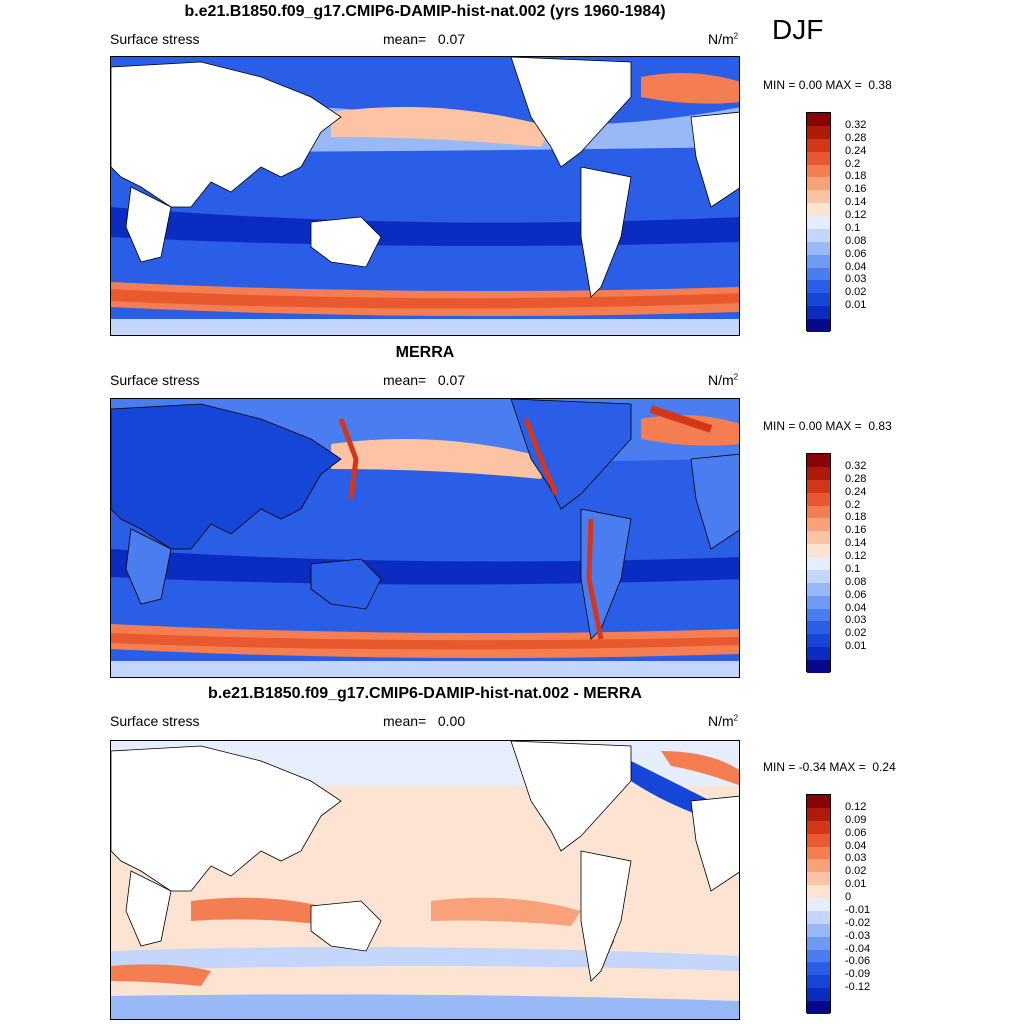 This screenshot has height=1024, width=1024. What do you see at coordinates (843, 426) in the screenshot?
I see `panel-2-max-label: MAX =` at bounding box center [843, 426].